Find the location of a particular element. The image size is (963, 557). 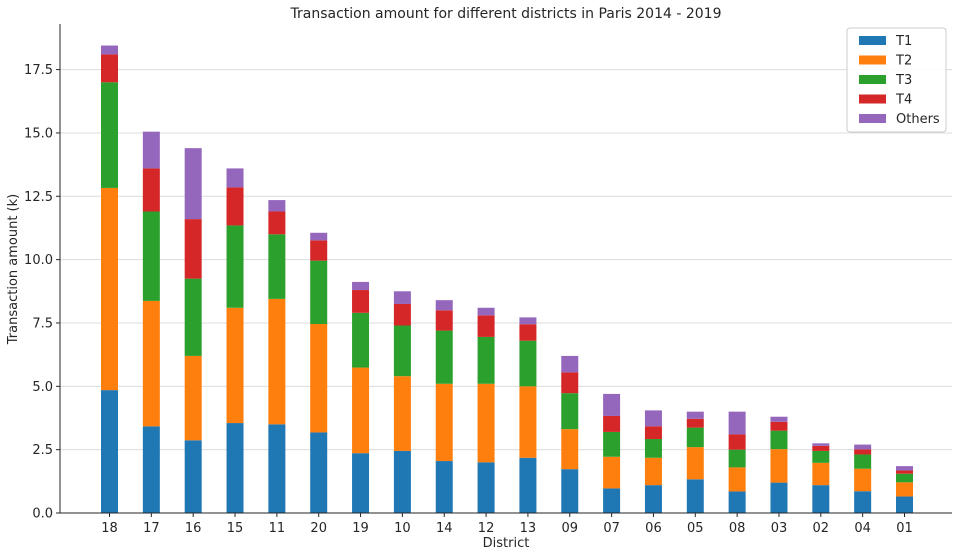

x-tick-label: 12 is located at coordinates (486, 528).